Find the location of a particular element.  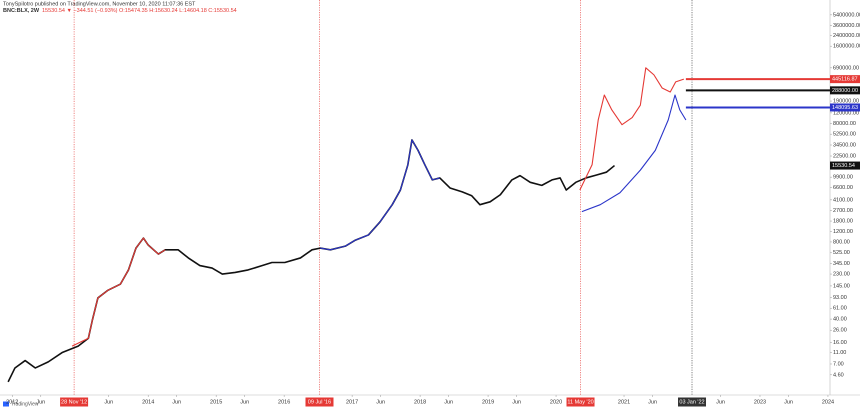

y-tick-label: 4.60 is located at coordinates (838, 375).